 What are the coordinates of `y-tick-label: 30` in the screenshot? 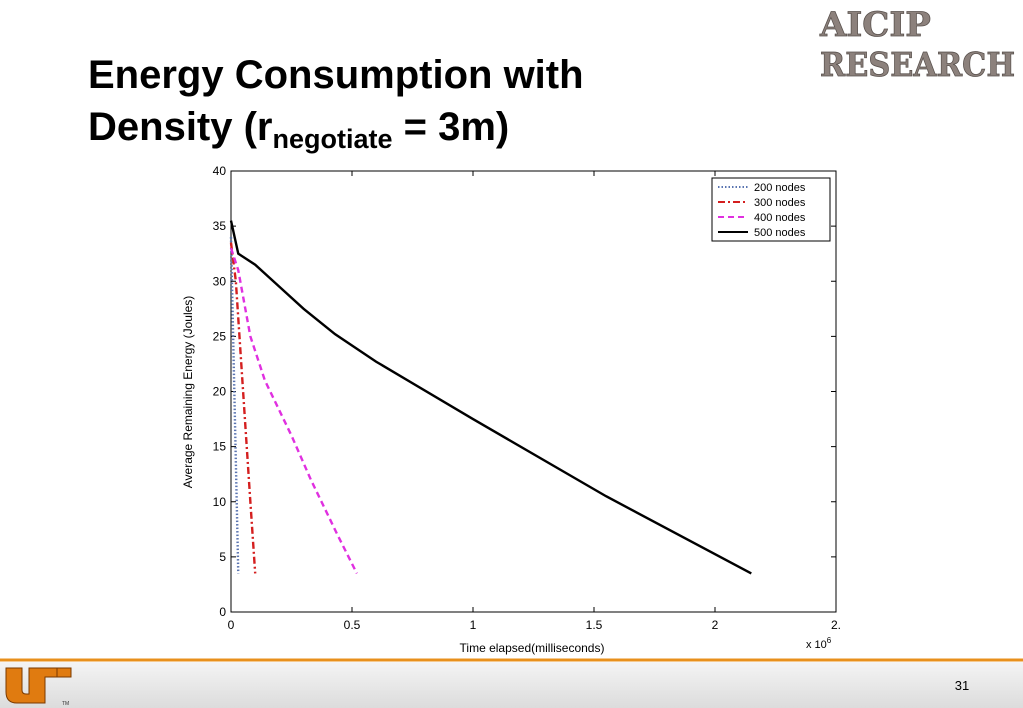 It's located at (220, 281).